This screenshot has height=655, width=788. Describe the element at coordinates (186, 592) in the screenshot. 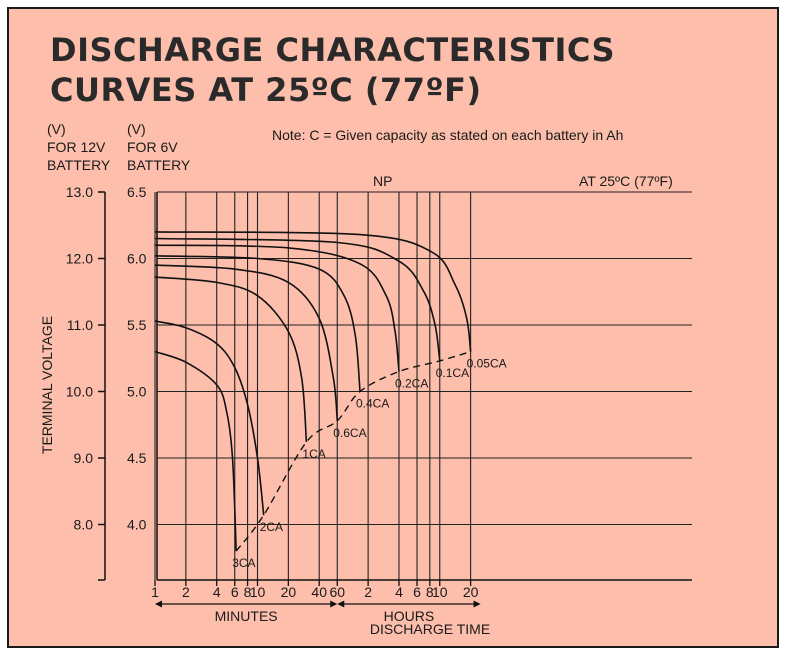

I see `x-tick-label-1: 2` at that location.